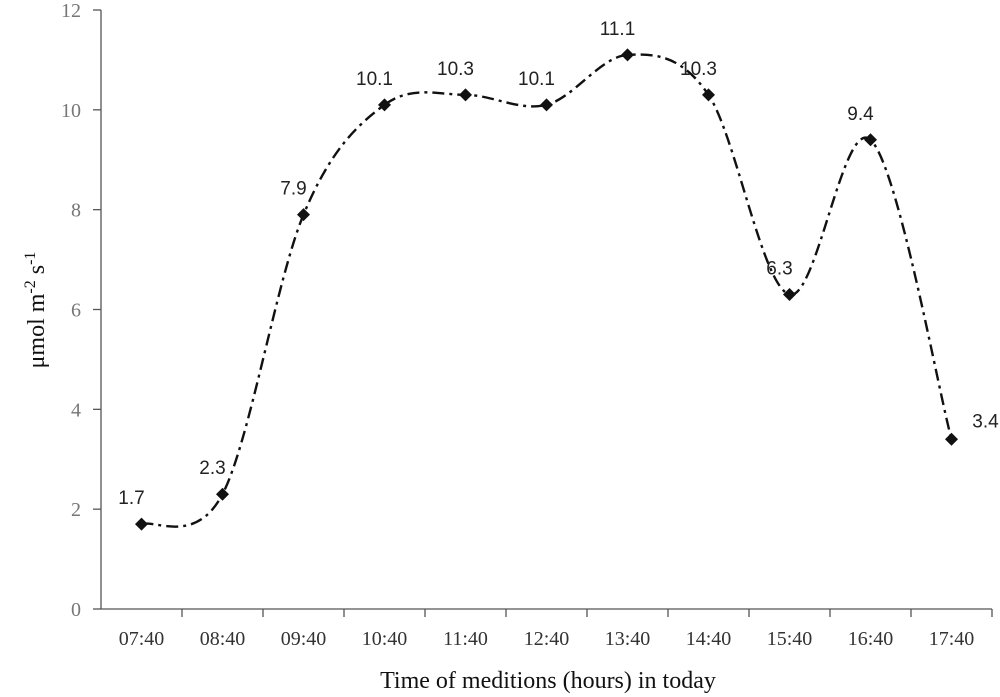  I want to click on data-label-1740: 3.4, so click(985, 421).